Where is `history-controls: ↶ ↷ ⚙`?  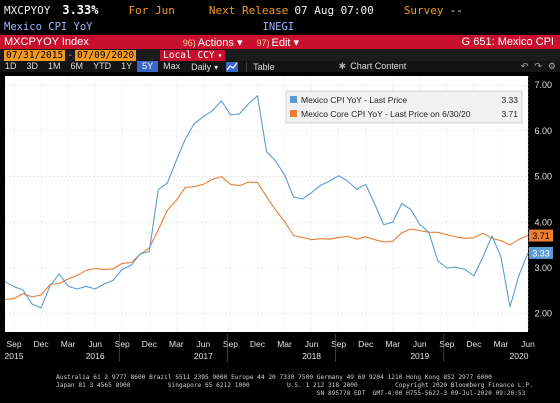
history-controls: ↶ ↷ ⚙ is located at coordinates (538, 66).